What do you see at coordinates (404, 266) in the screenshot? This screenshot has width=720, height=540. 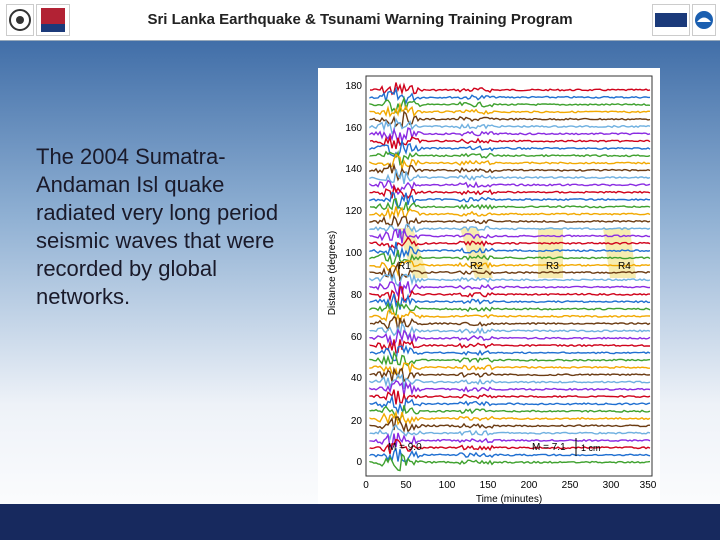 I see `phase-label-r1: R1` at bounding box center [404, 266].